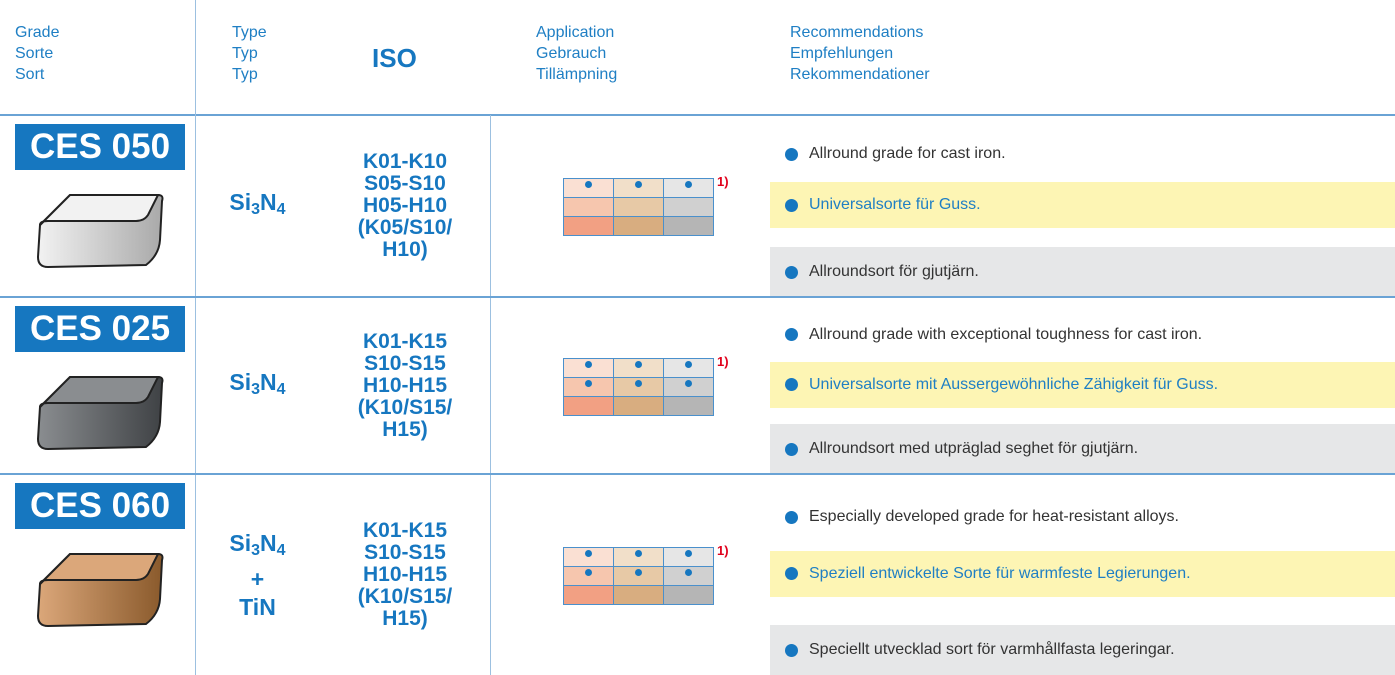  I want to click on type-coating: +, so click(257, 578).